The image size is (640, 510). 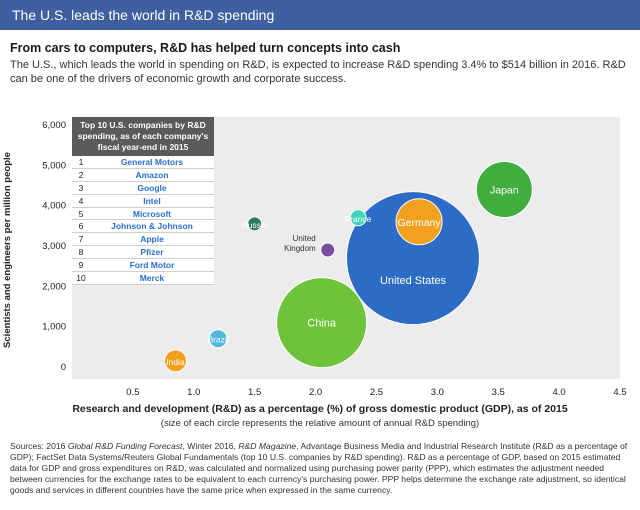 I want to click on x-tick-label: 4.5, so click(x=619, y=392).